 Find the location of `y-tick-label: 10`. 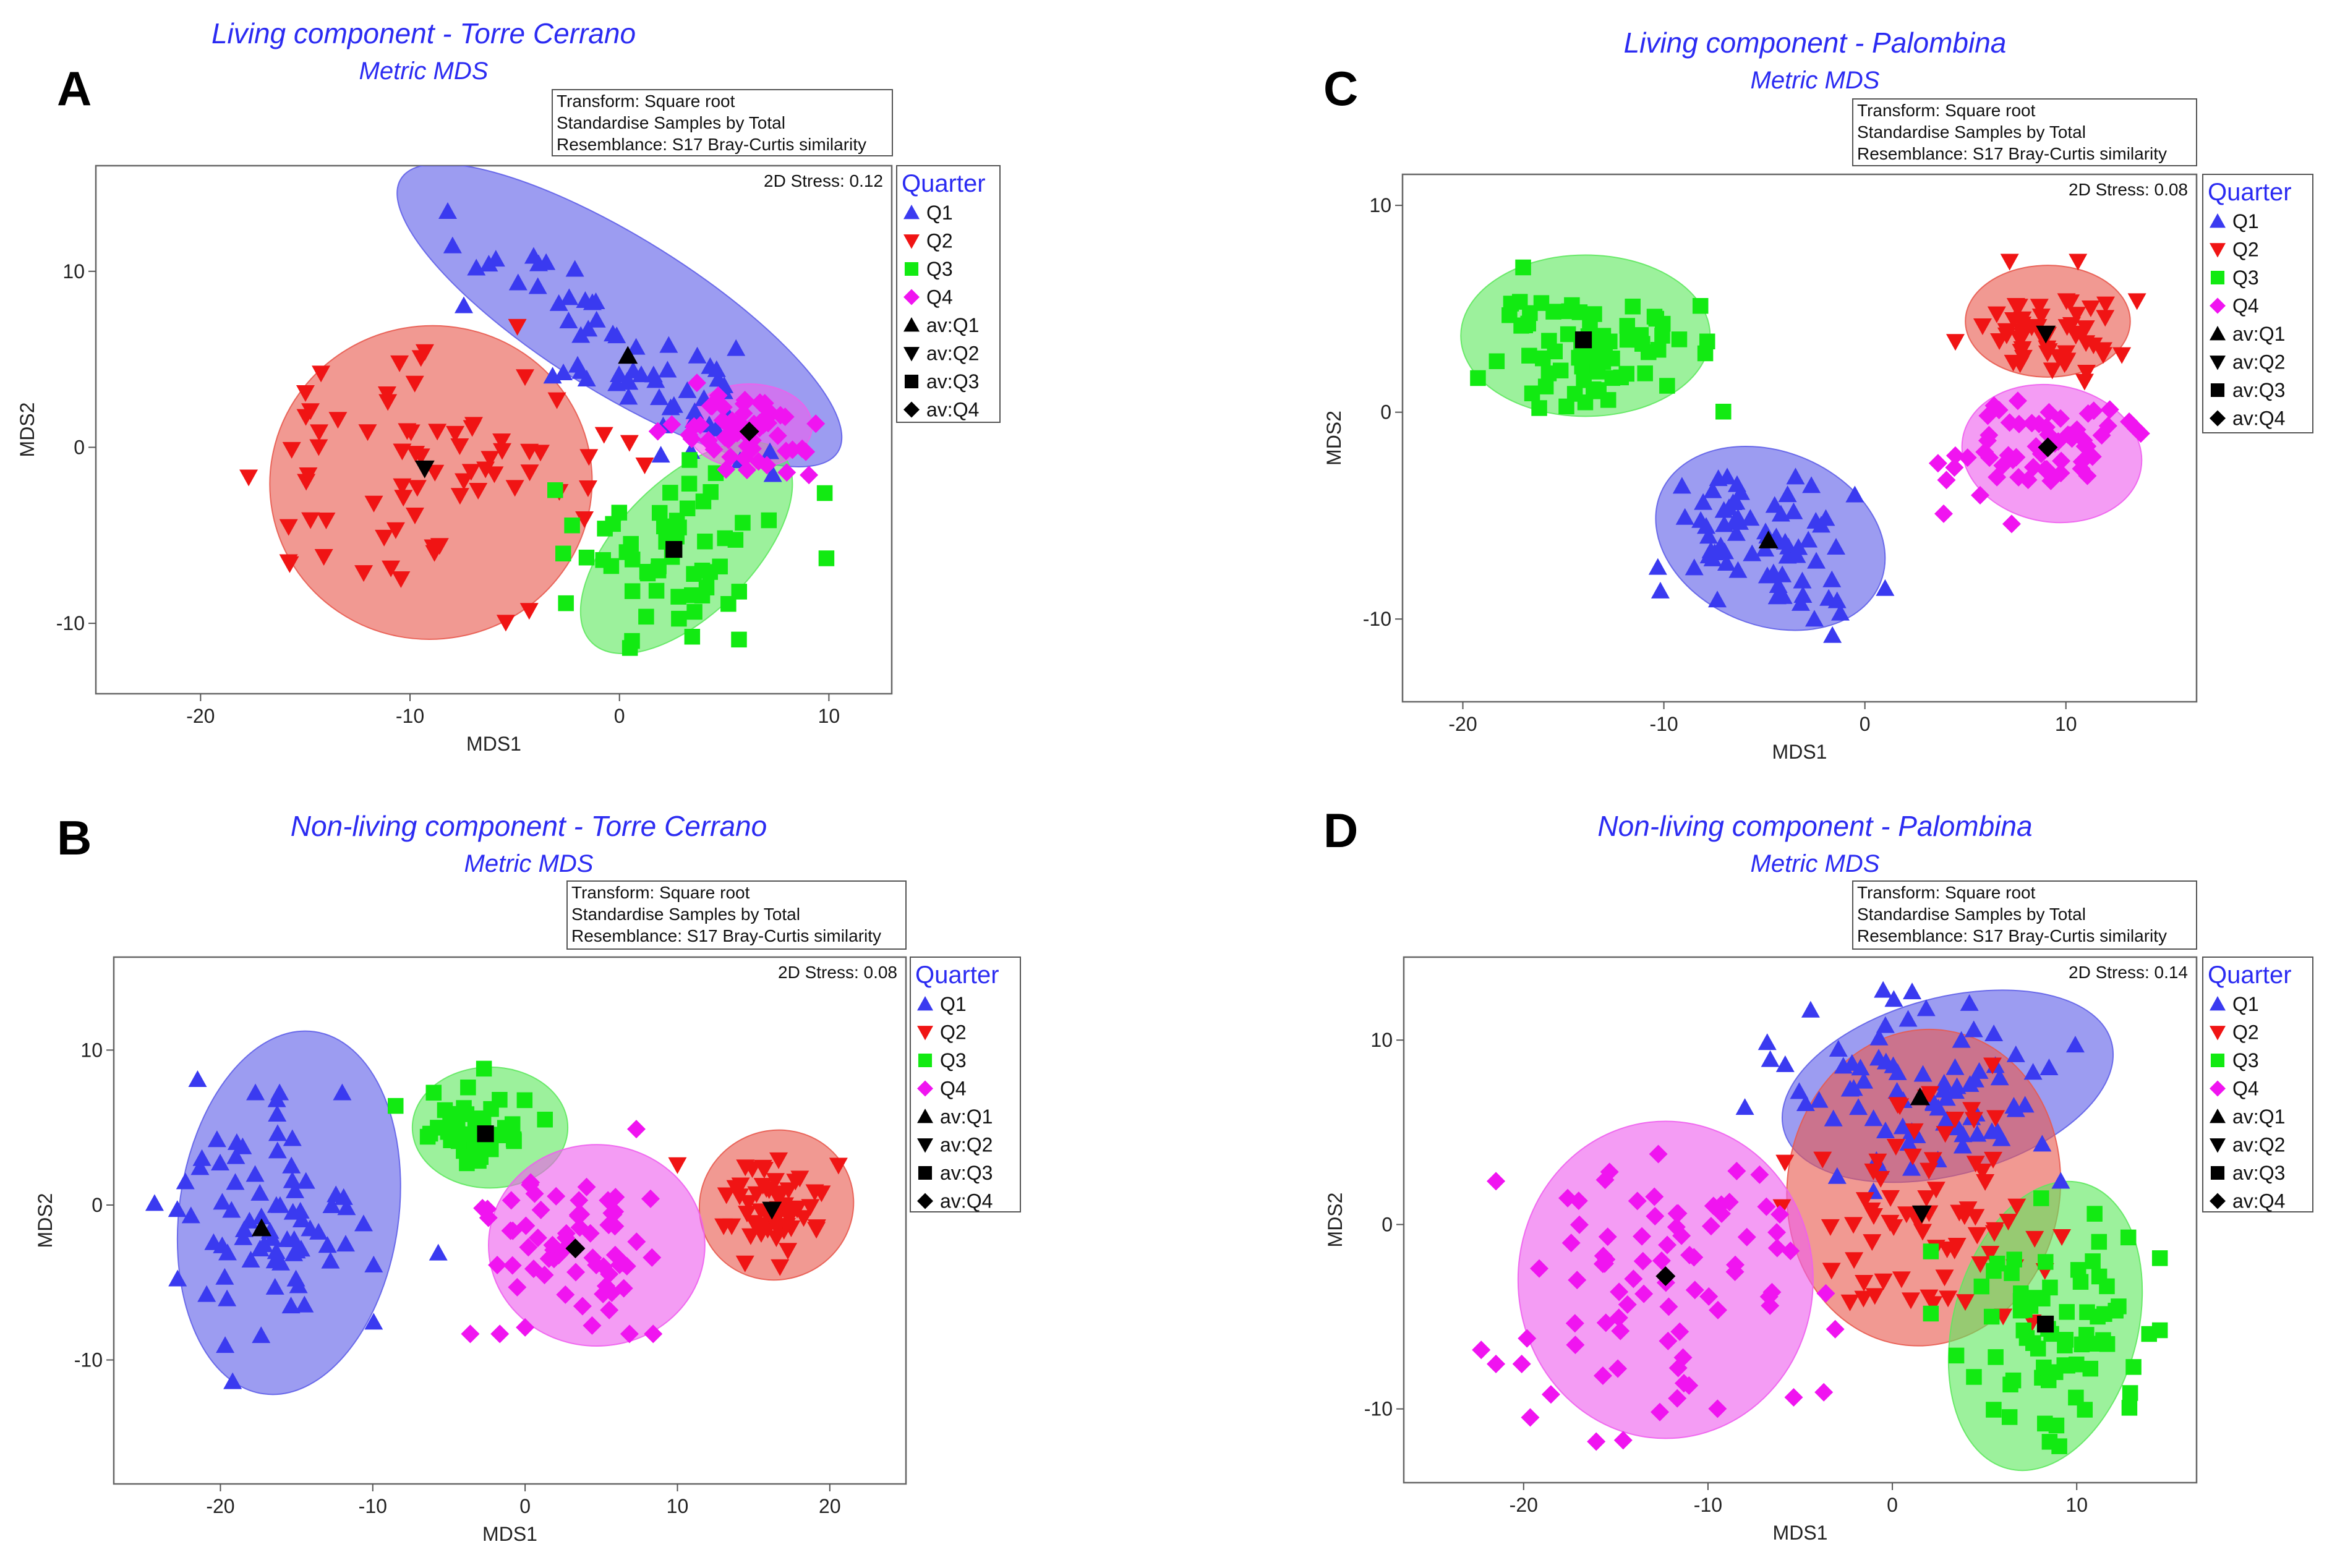

y-tick-label: 10 is located at coordinates (91, 1050).